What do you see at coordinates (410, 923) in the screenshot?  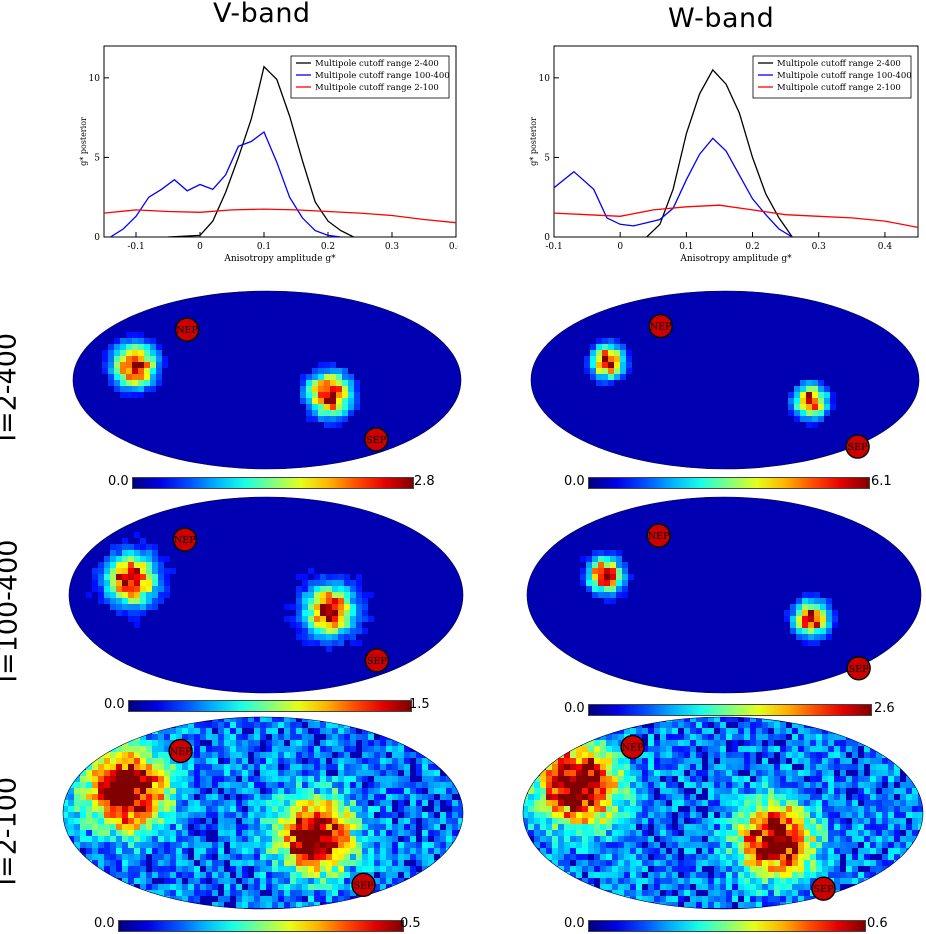 I see `colorbar-max: 0.5` at bounding box center [410, 923].